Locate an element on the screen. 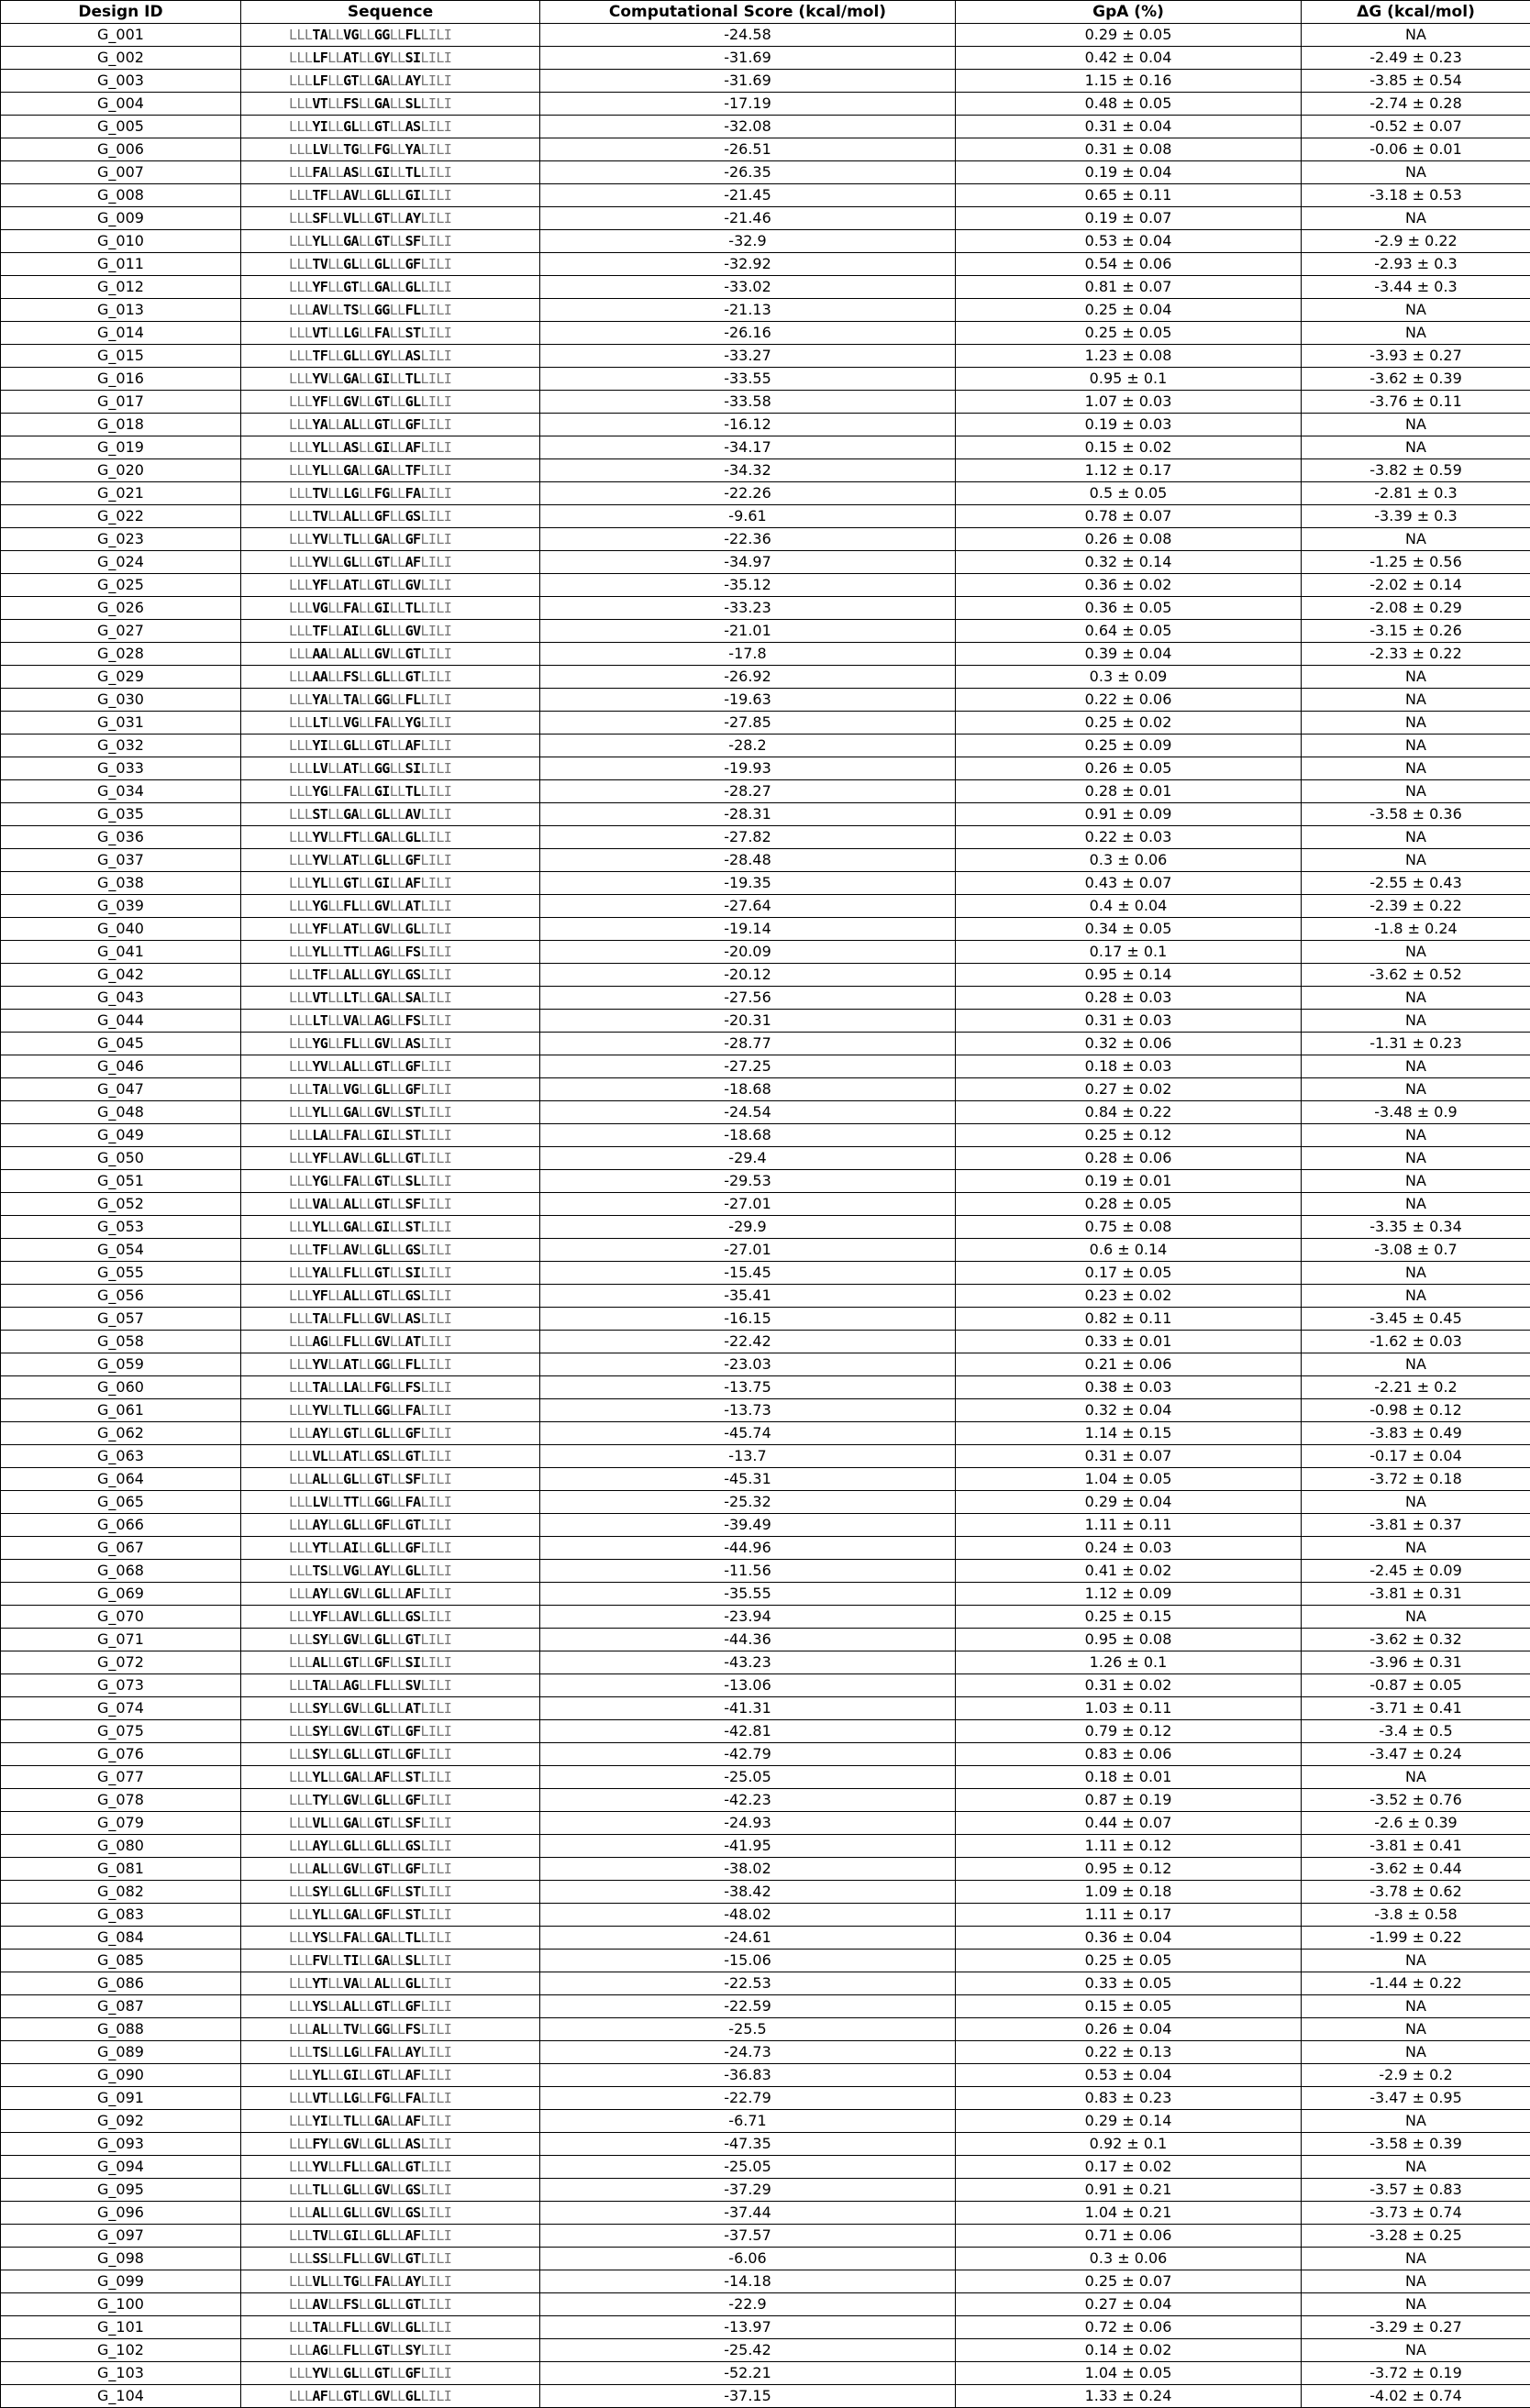 This screenshot has width=1530, height=2408. delta-g-cell: -2.9 ± 0.2 is located at coordinates (1416, 2075).